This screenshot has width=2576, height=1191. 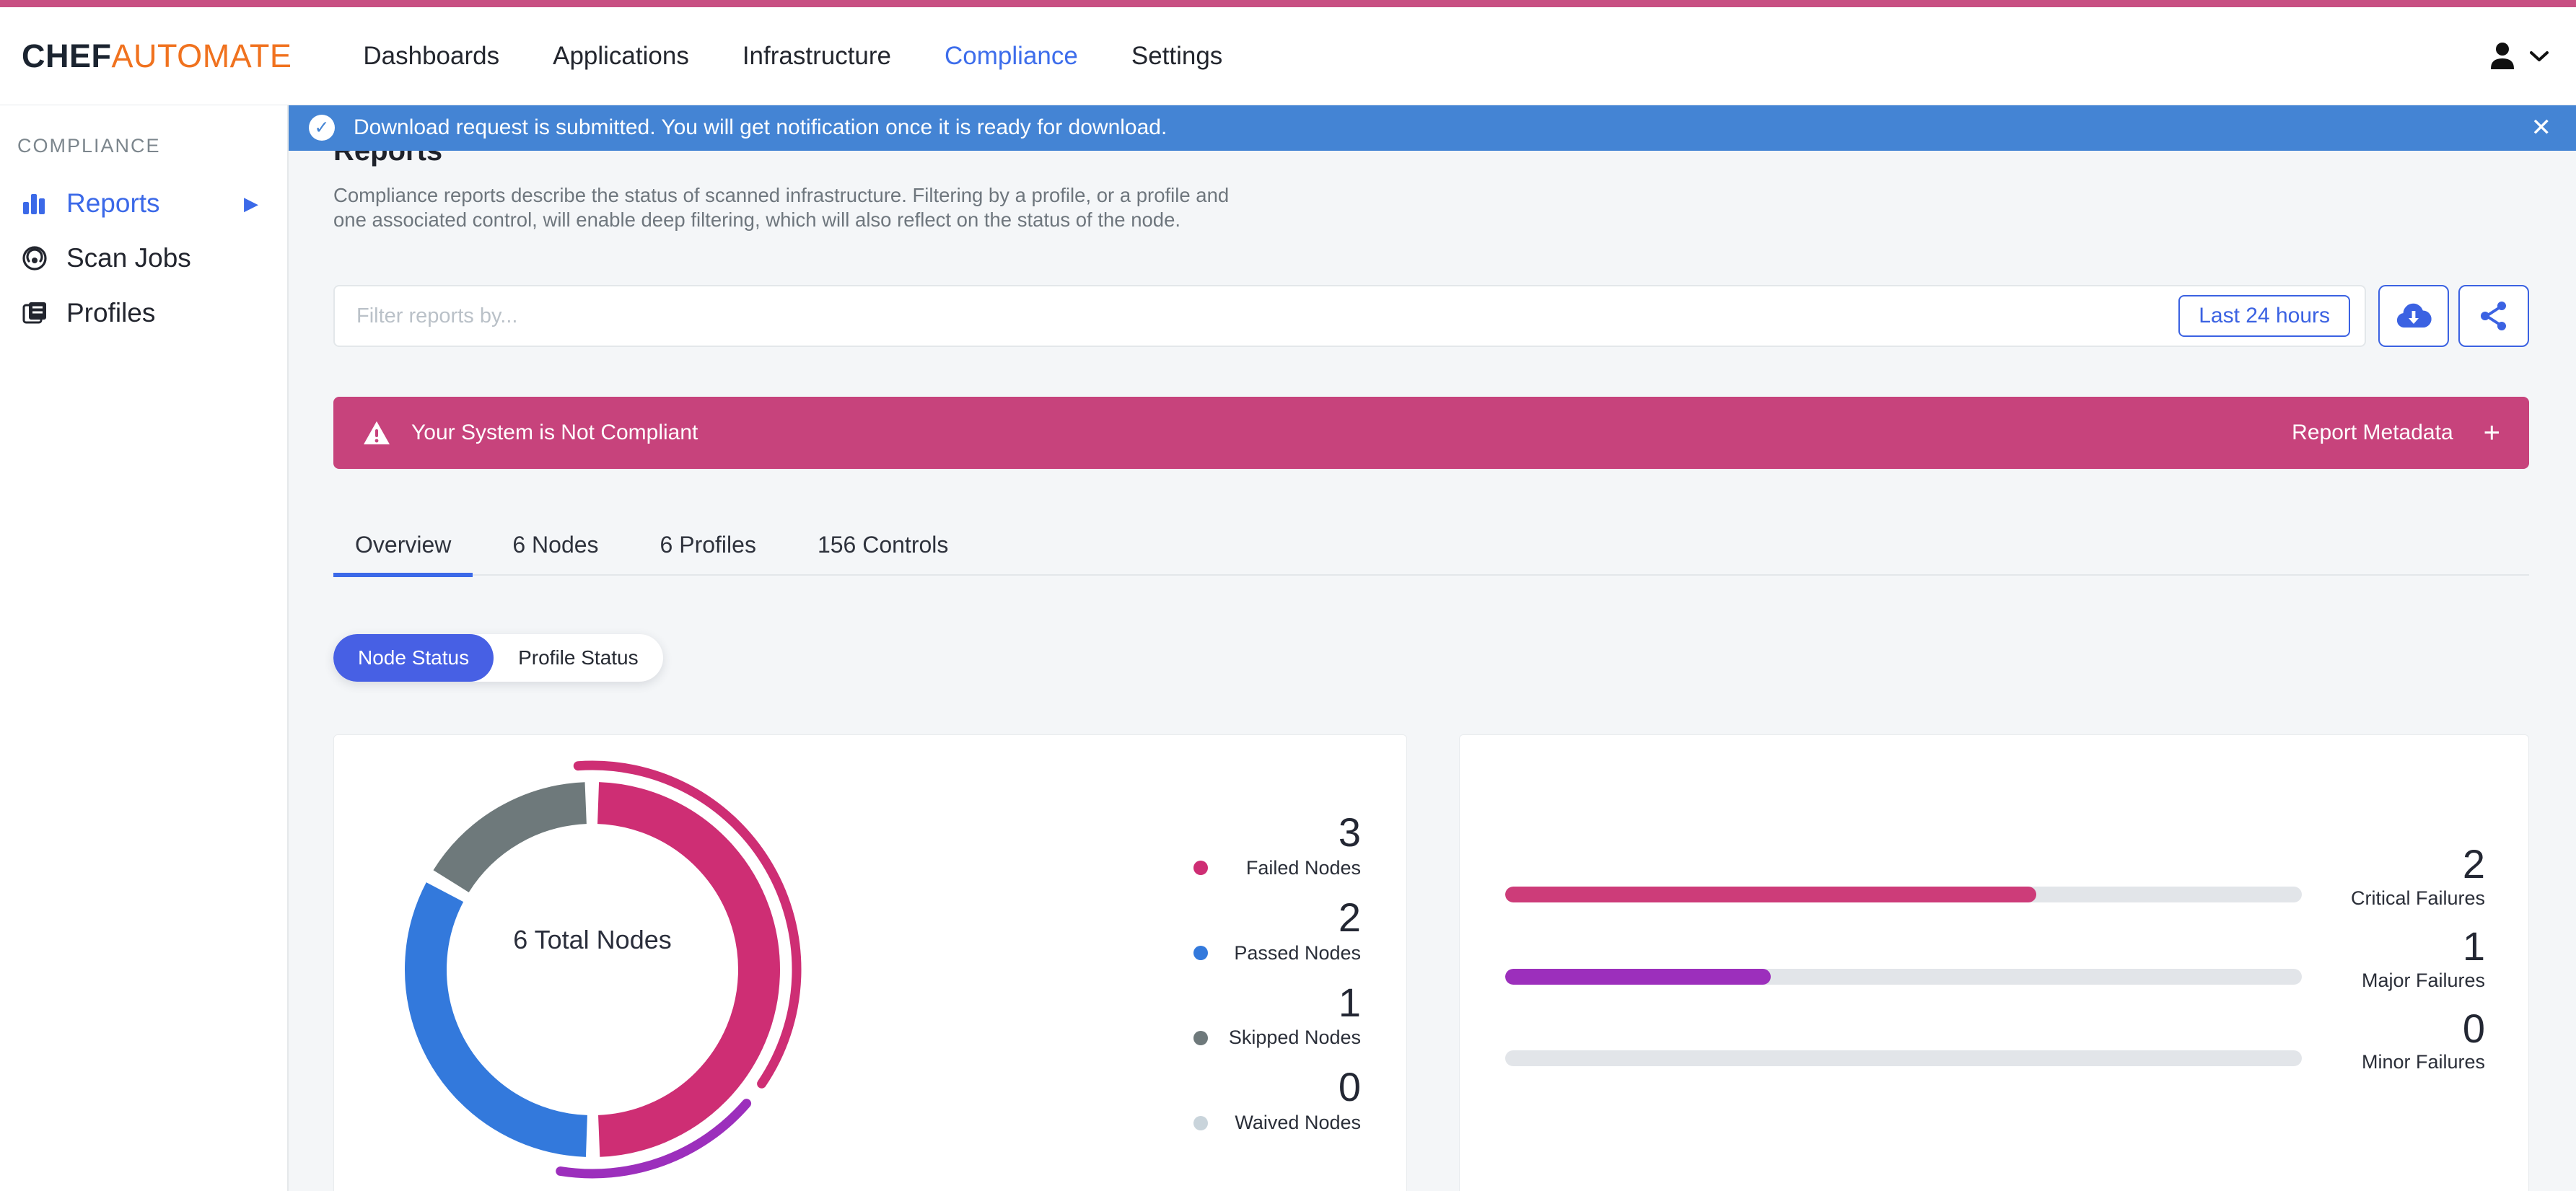 I want to click on cloud-download-icon, so click(x=2413, y=316).